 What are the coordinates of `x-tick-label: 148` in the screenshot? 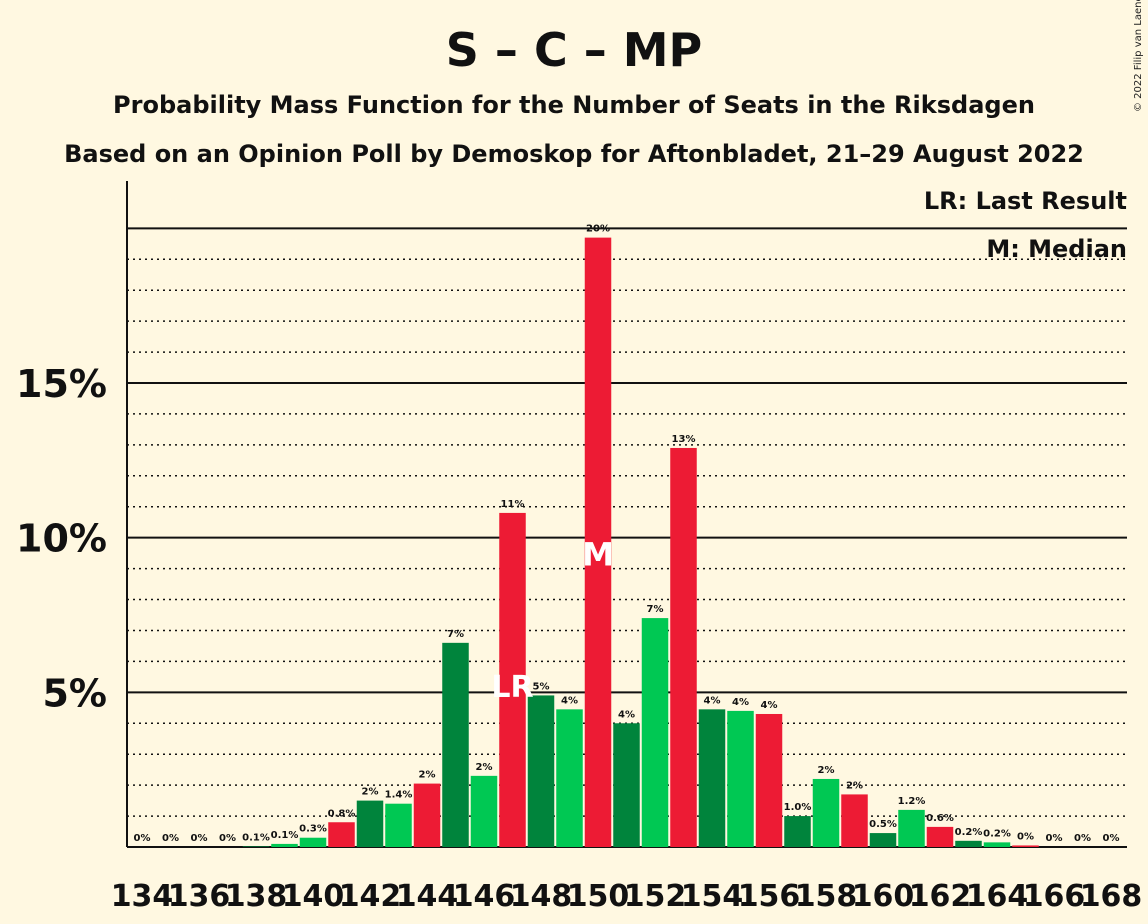 It's located at (541, 896).